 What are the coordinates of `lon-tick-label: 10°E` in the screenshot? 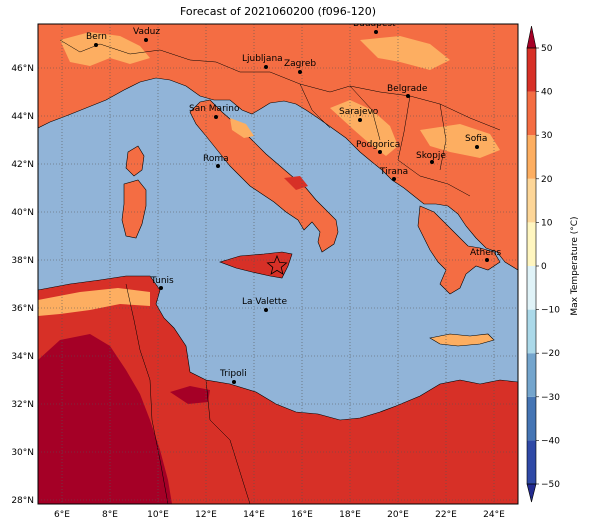 It's located at (158, 515).